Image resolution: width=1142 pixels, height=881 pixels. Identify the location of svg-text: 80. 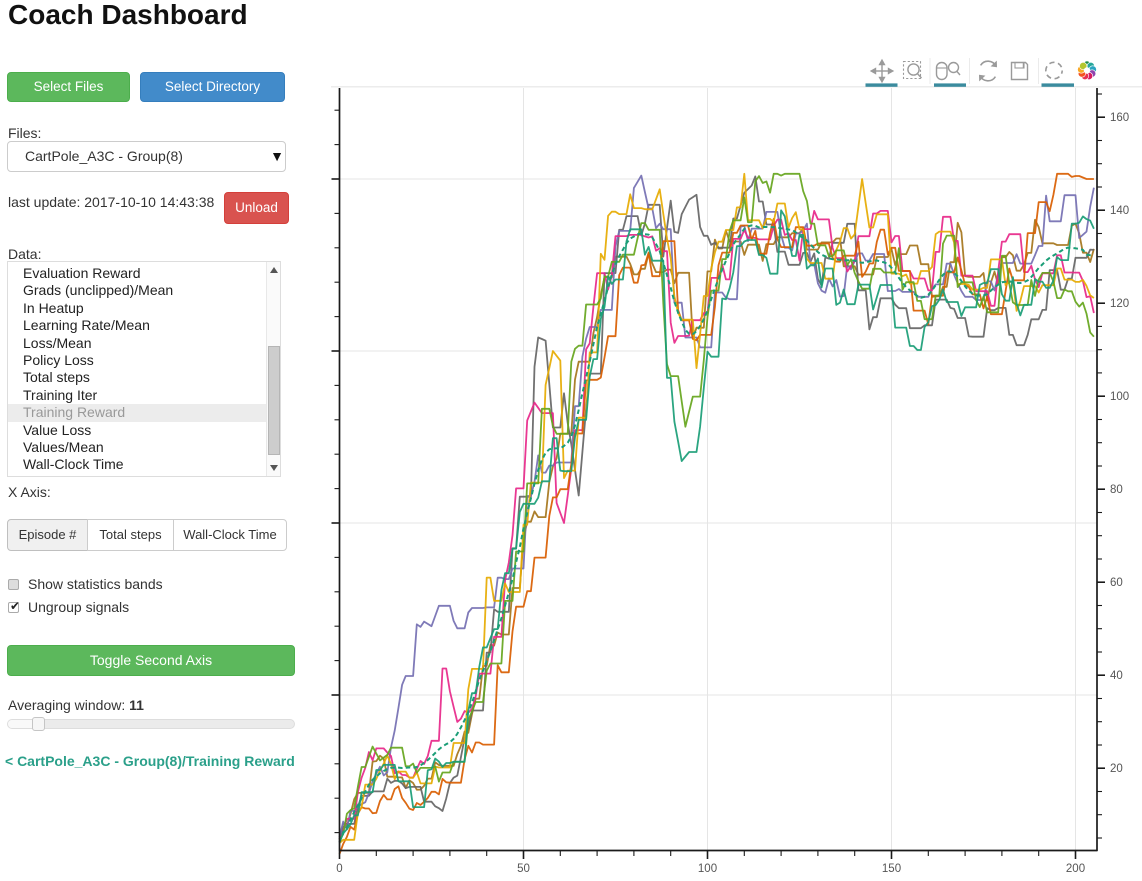
(1116, 490).